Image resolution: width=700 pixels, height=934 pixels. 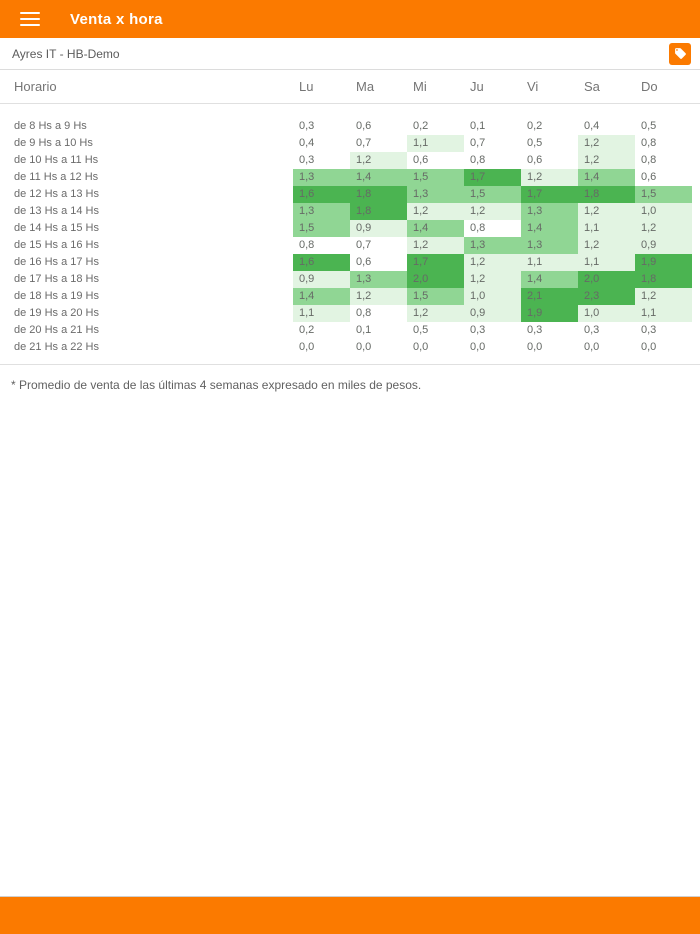 What do you see at coordinates (592, 86) in the screenshot?
I see `column-header-sa: Sa` at bounding box center [592, 86].